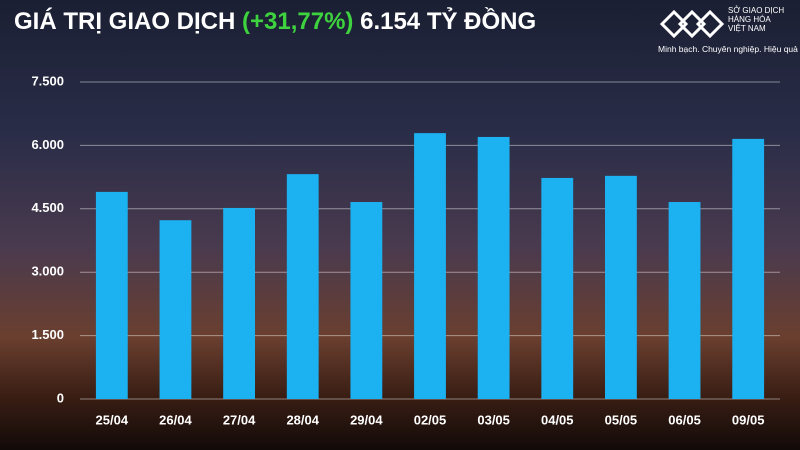 The width and height of the screenshot is (800, 450). Describe the element at coordinates (47, 334) in the screenshot. I see `y-tick-label: 1.500` at that location.